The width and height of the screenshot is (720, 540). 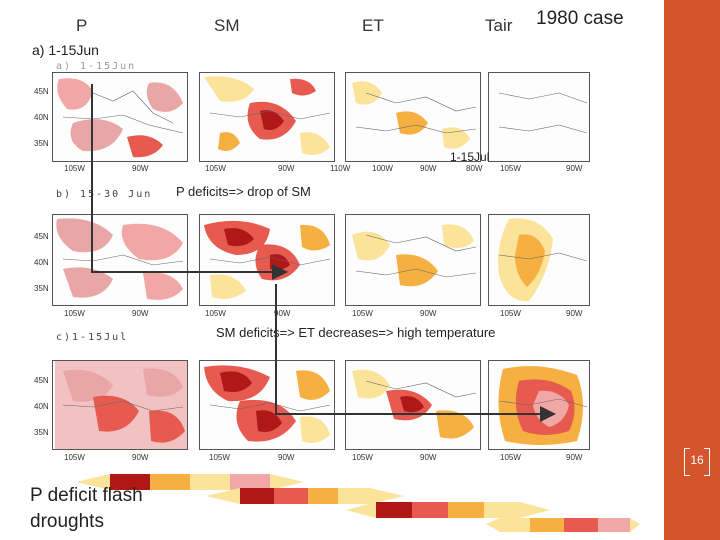 What do you see at coordinates (413, 260) in the screenshot?
I see `map-panel-b-et` at bounding box center [413, 260].